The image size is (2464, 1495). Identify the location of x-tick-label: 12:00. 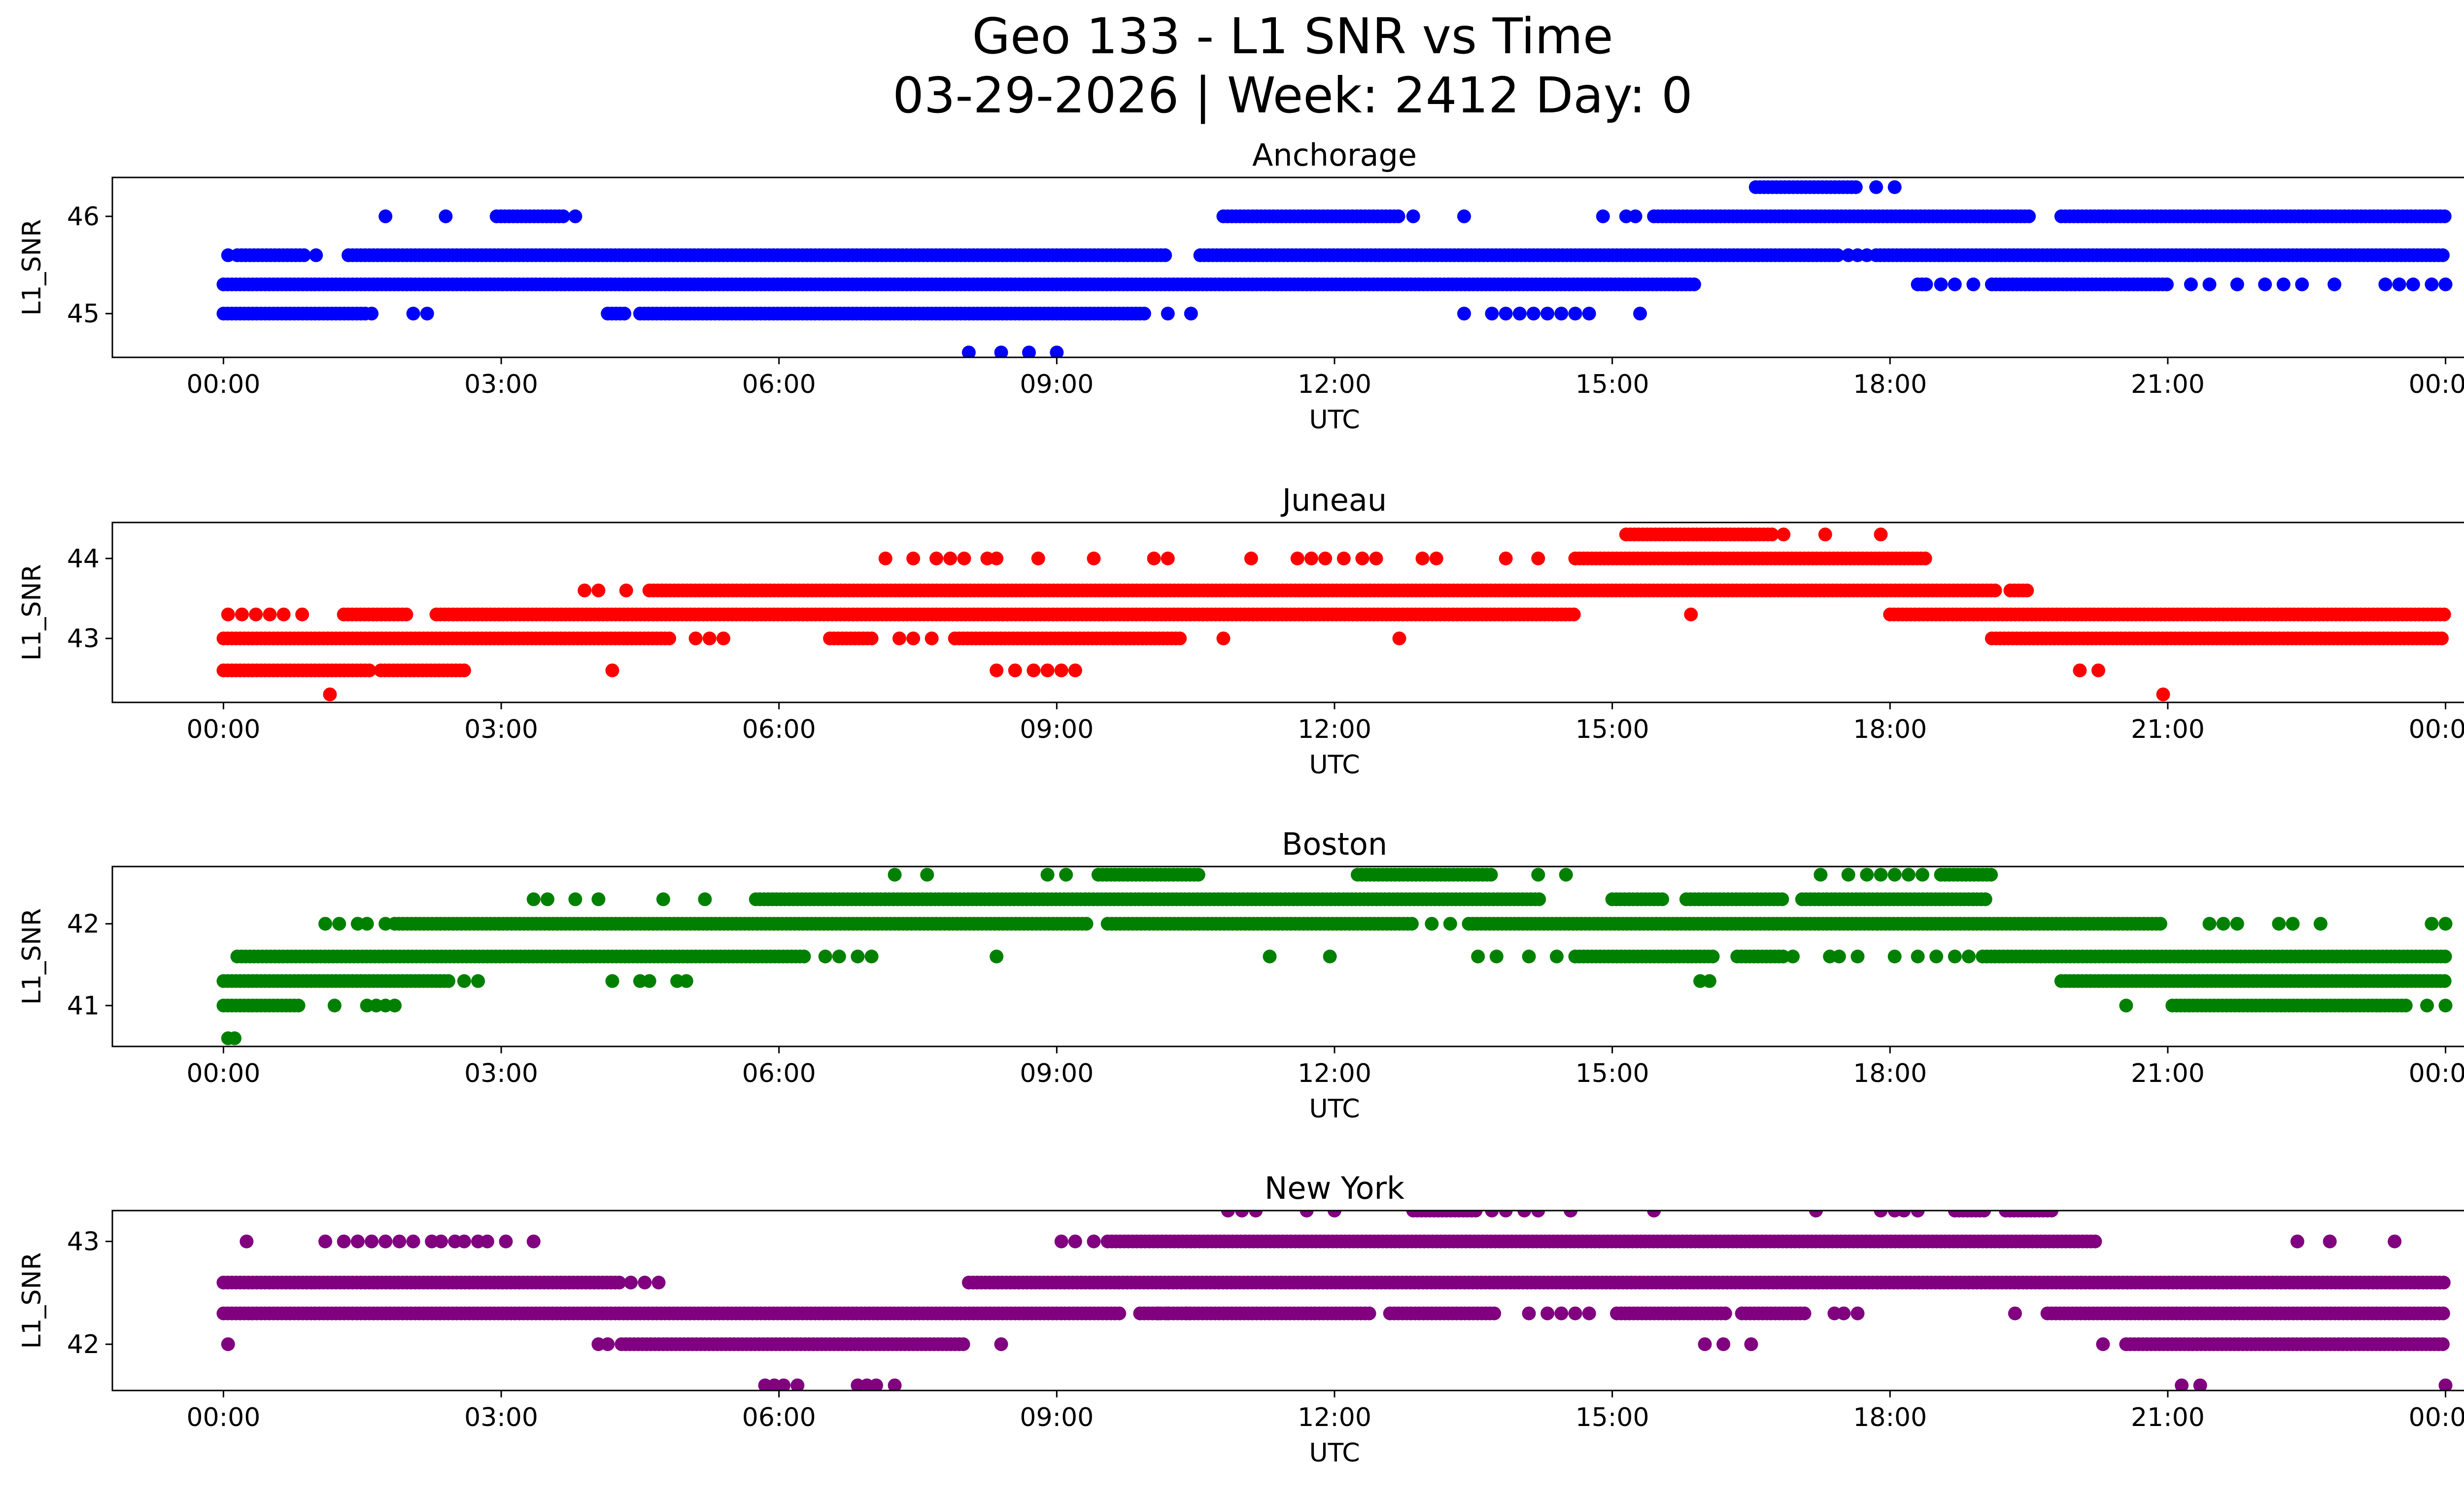
(1334, 1073).